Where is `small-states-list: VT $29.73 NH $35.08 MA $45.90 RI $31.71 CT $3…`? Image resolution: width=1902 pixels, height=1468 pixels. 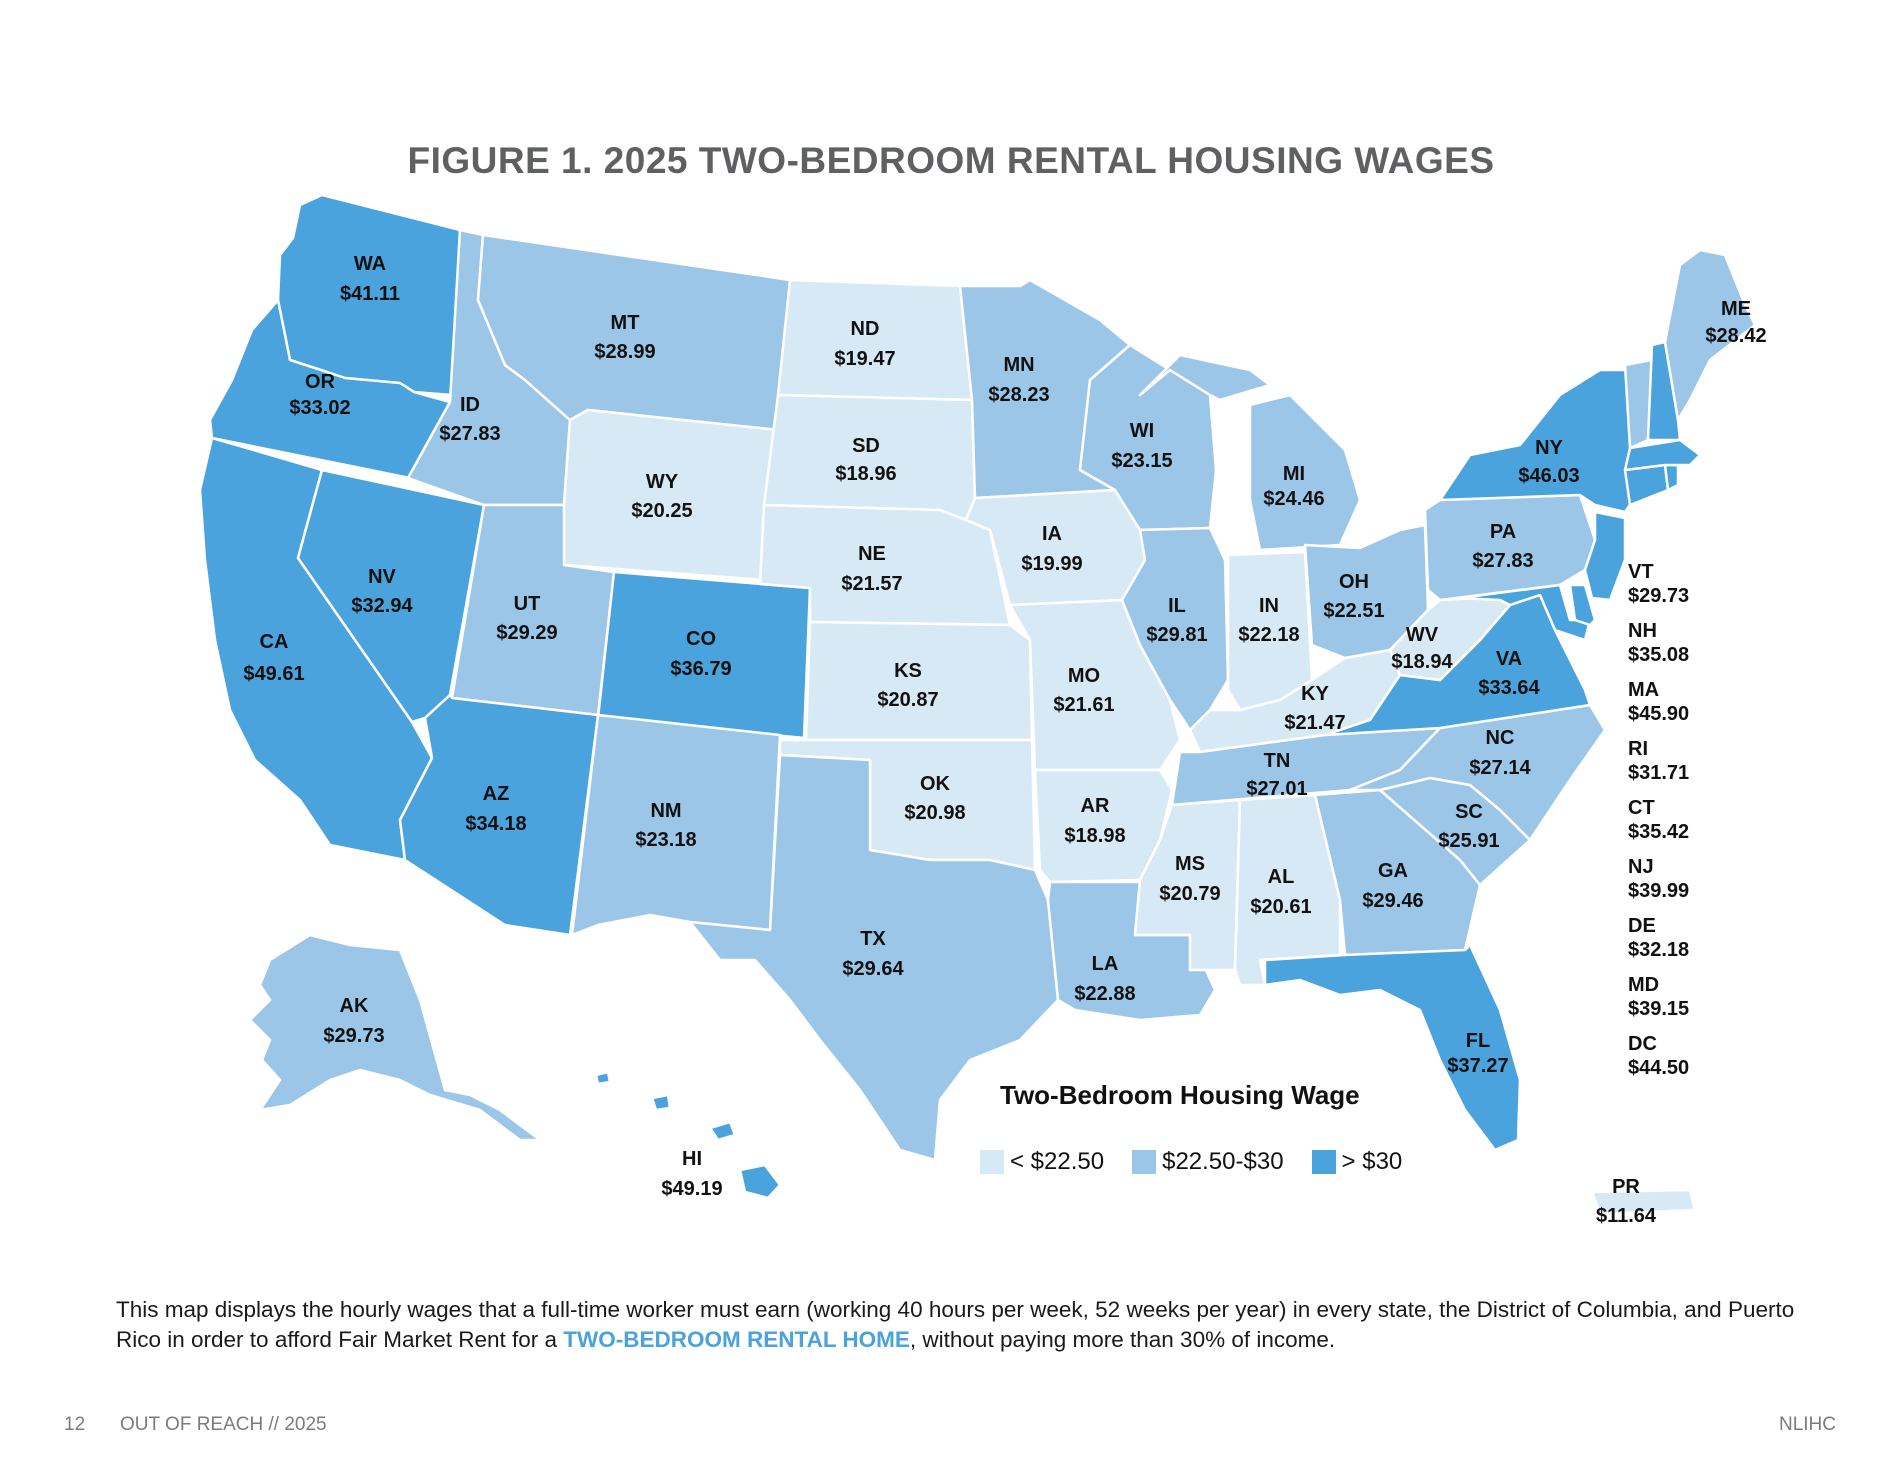 small-states-list: VT $29.73 NH $35.08 MA $45.90 RI $31.71 CT $3… is located at coordinates (1688, 825).